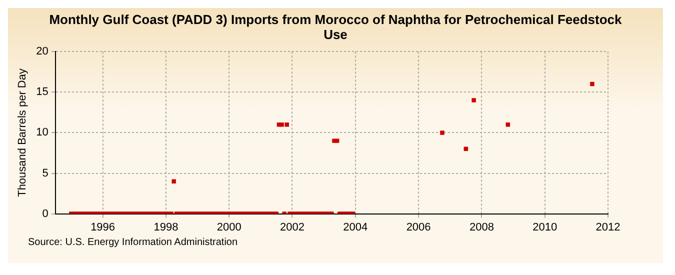 The height and width of the screenshot is (275, 675). Describe the element at coordinates (45, 173) in the screenshot. I see `y-tick-label: 5` at that location.